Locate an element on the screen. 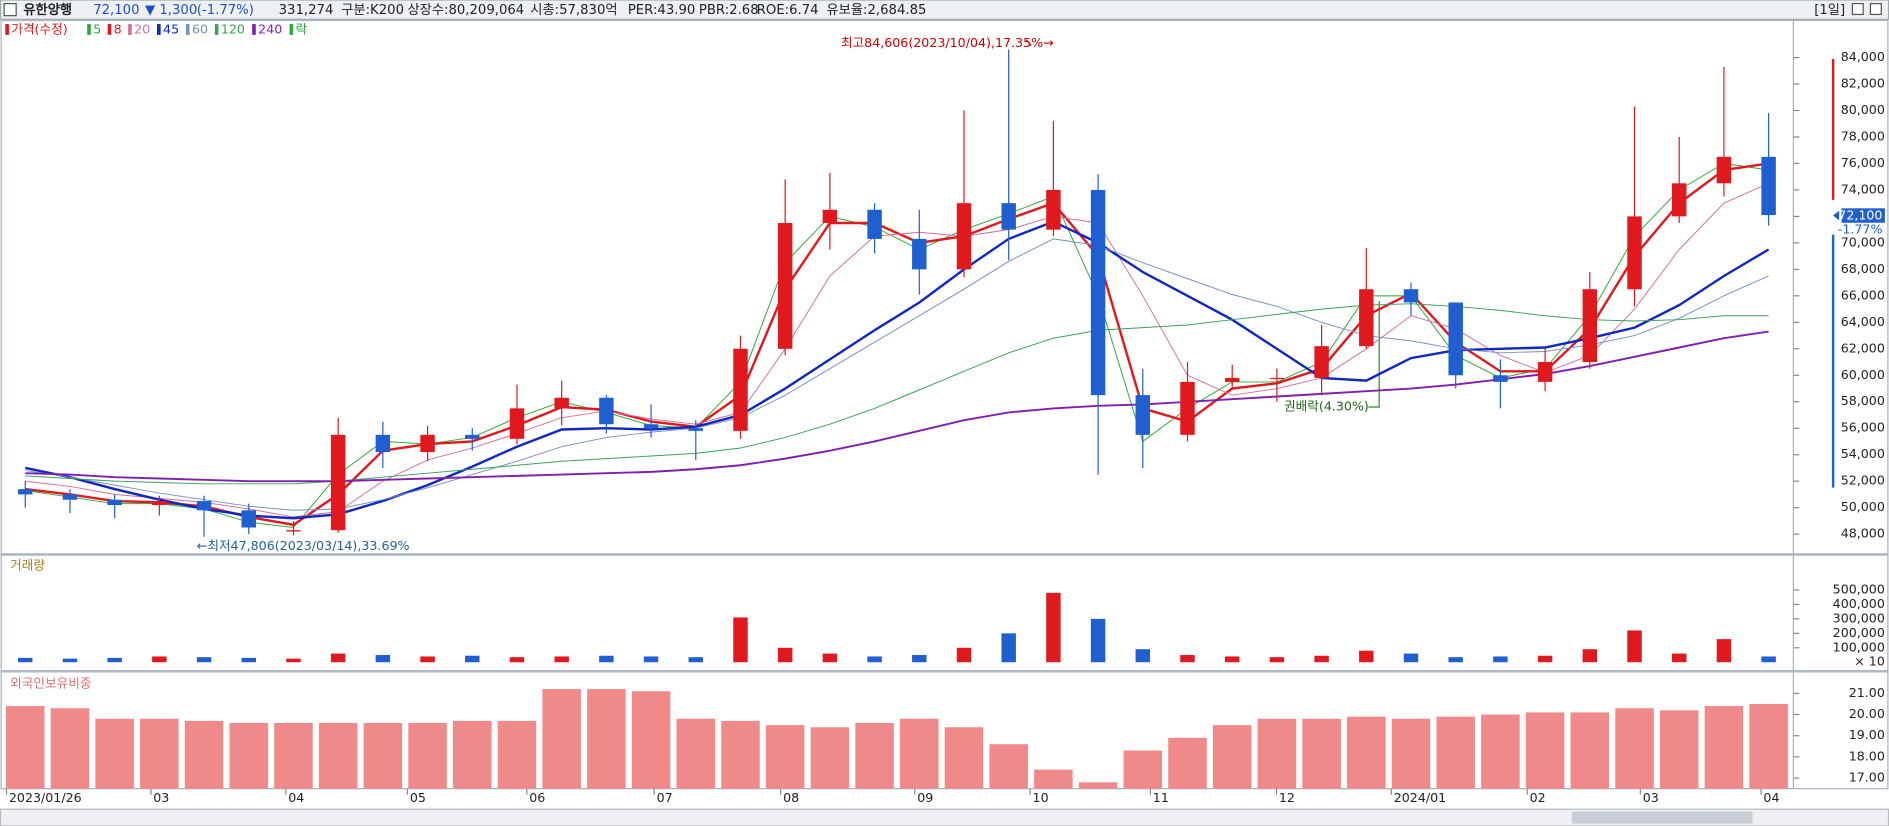 The image size is (1889, 826). annotation-arrow is located at coordinates (1028, 43).